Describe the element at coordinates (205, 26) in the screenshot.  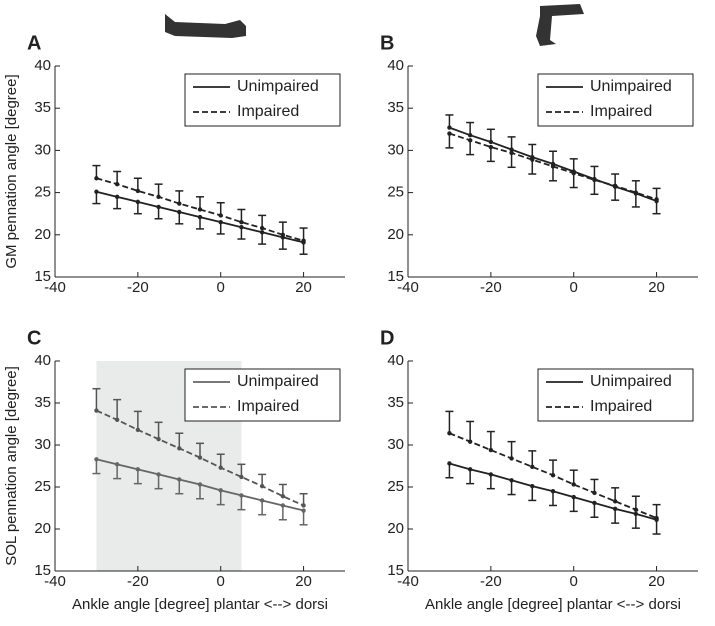
I see `leg-icon-extended` at that location.